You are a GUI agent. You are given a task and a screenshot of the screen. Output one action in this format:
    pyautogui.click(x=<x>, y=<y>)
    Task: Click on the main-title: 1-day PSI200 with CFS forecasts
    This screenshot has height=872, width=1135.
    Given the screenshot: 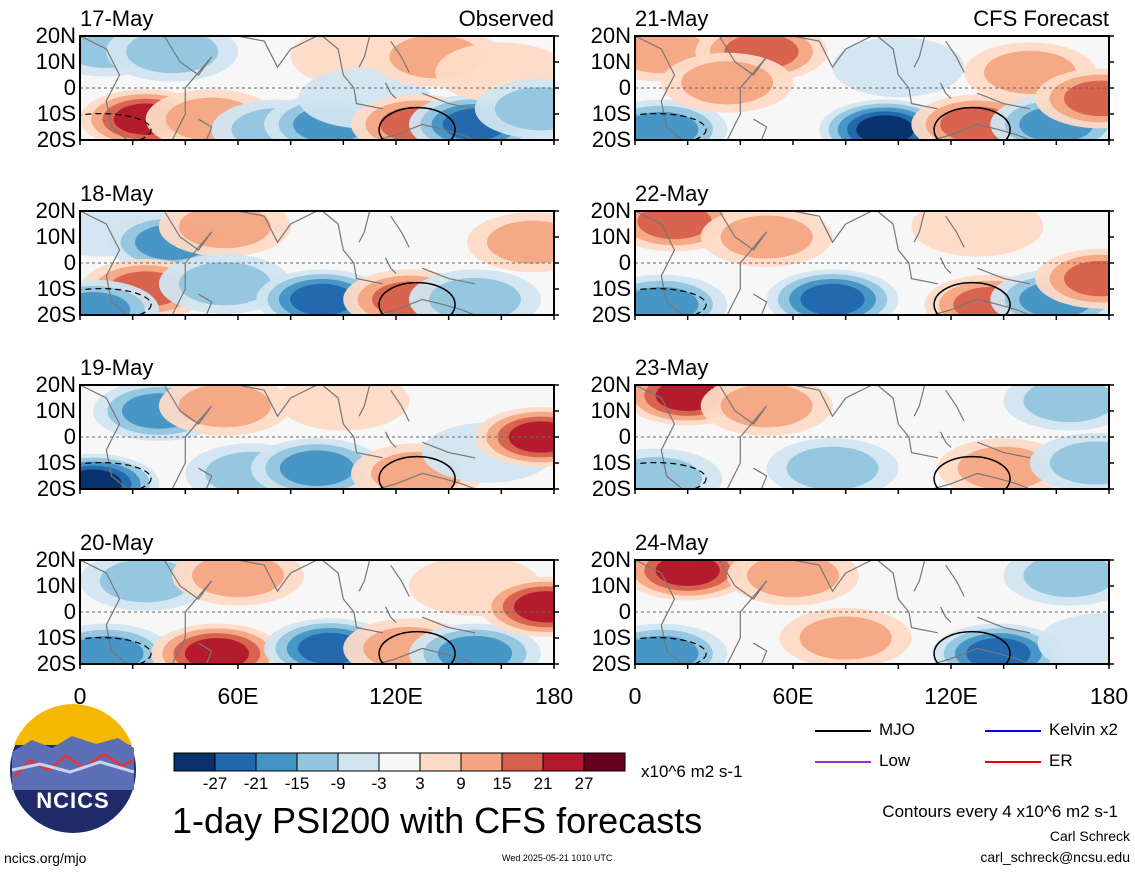 What is the action you would take?
    pyautogui.click(x=437, y=820)
    